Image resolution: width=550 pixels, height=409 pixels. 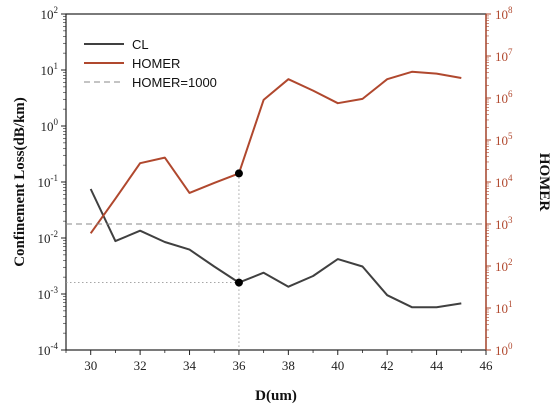 What do you see at coordinates (140, 365) in the screenshot?
I see `x-tick-label: 32` at bounding box center [140, 365].